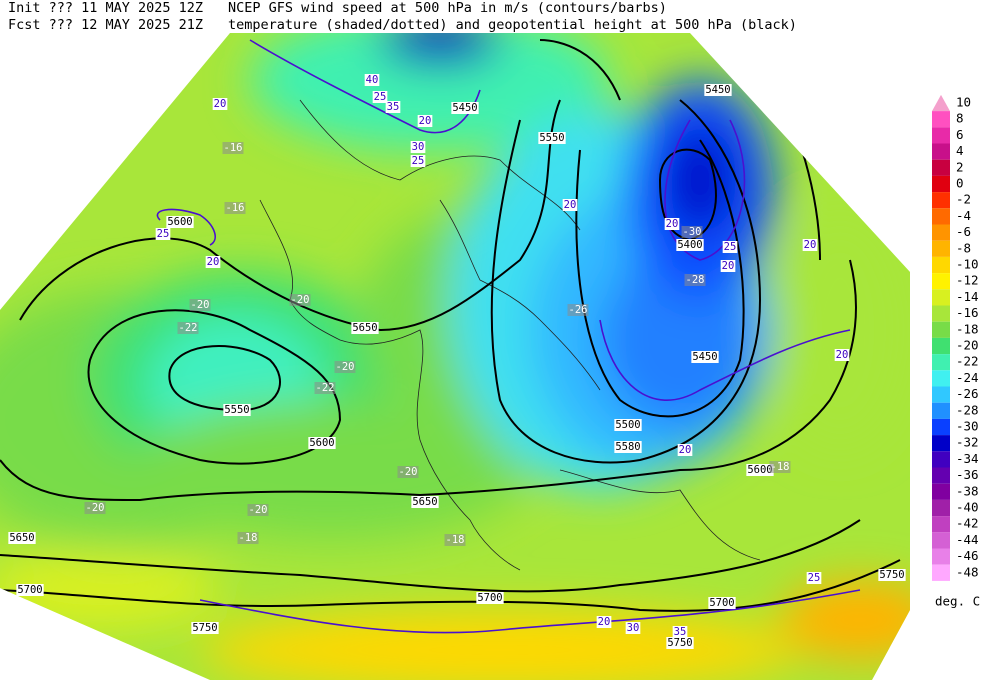  What do you see at coordinates (941, 103) in the screenshot?
I see `colorbar-arrow` at bounding box center [941, 103].